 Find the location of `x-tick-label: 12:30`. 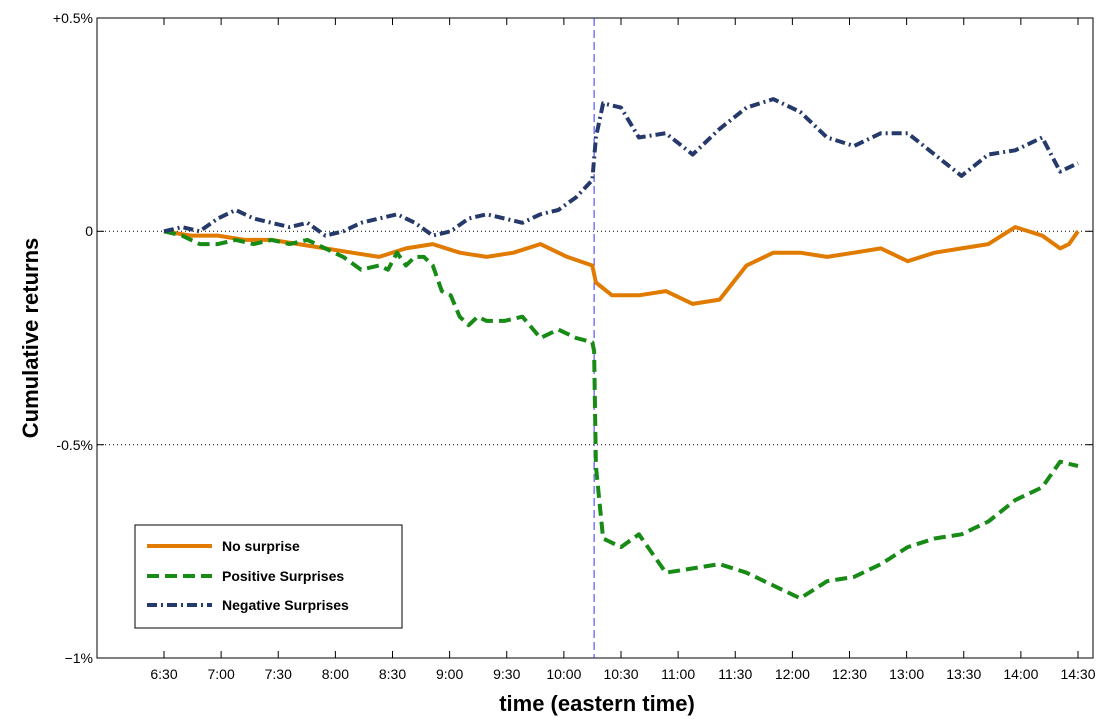

x-tick-label: 12:30 is located at coordinates (849, 674).